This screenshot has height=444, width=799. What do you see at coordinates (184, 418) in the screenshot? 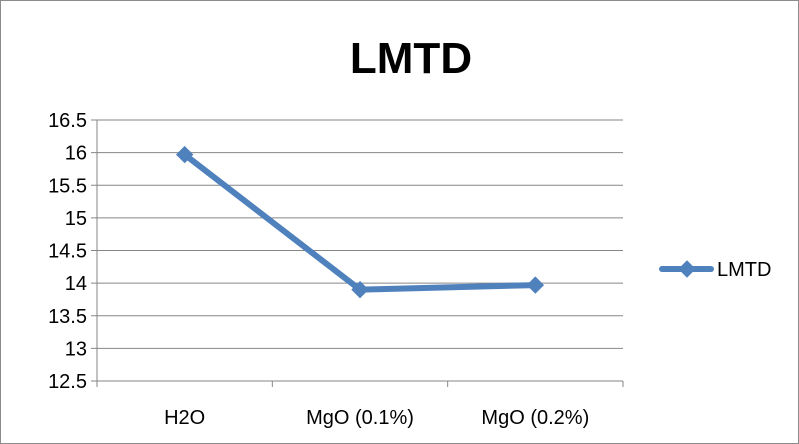
I see `x-tick-label: H2O` at bounding box center [184, 418].